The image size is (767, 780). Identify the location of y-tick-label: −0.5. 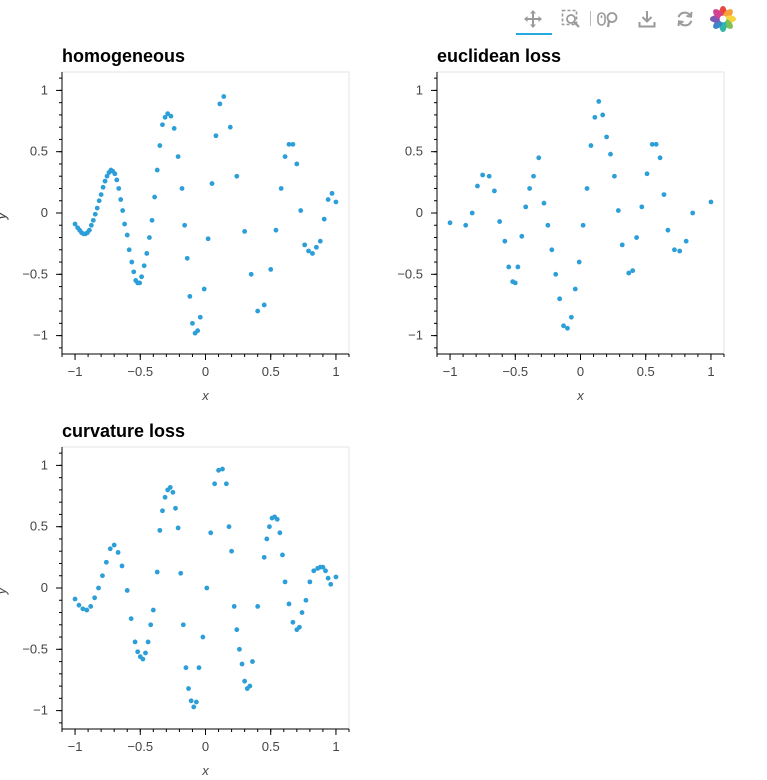
(410, 273).